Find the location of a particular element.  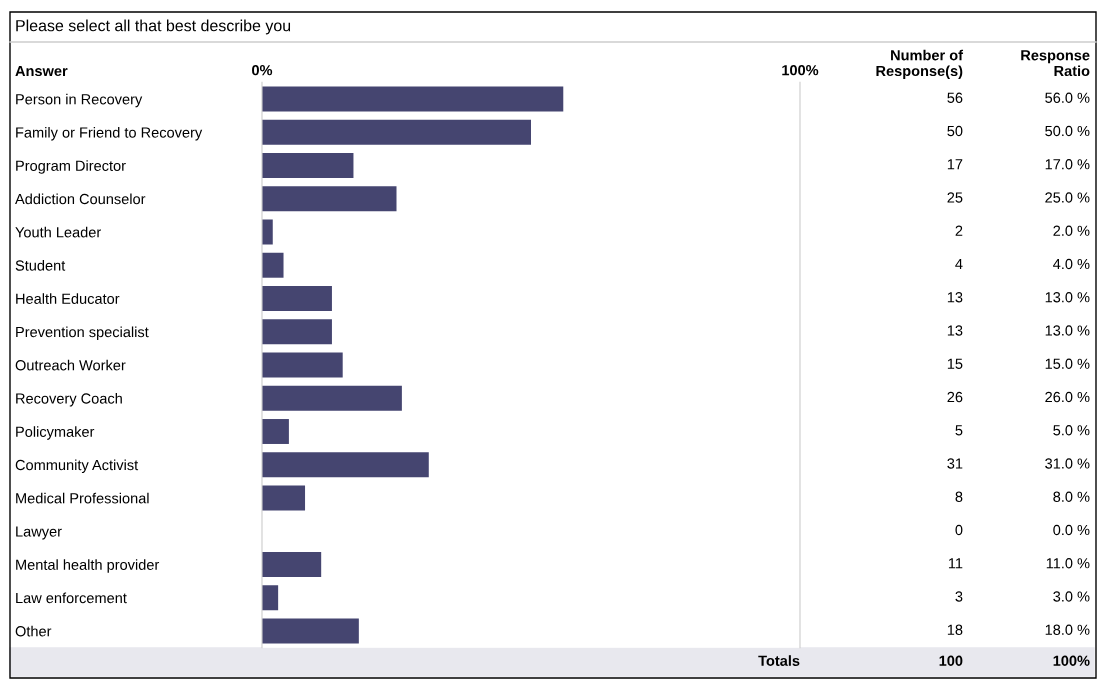

y-tick-label: Policymaker is located at coordinates (55, 433).